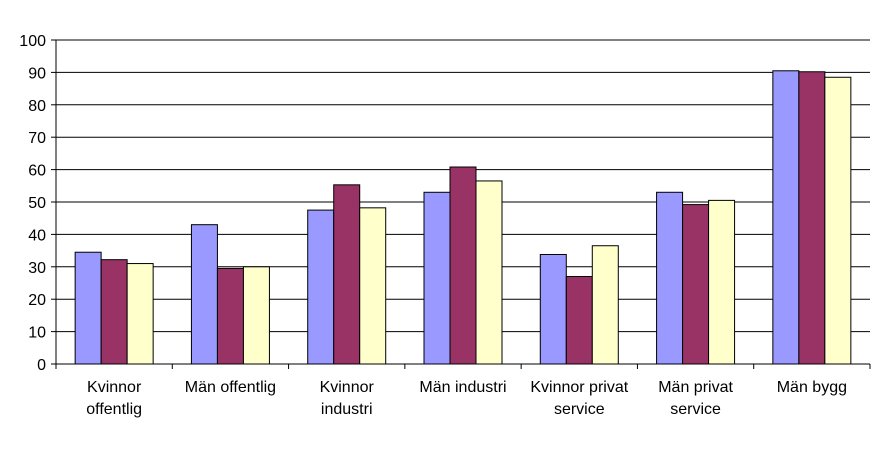 The height and width of the screenshot is (466, 892). I want to click on y-tick-label: 10, so click(37, 333).